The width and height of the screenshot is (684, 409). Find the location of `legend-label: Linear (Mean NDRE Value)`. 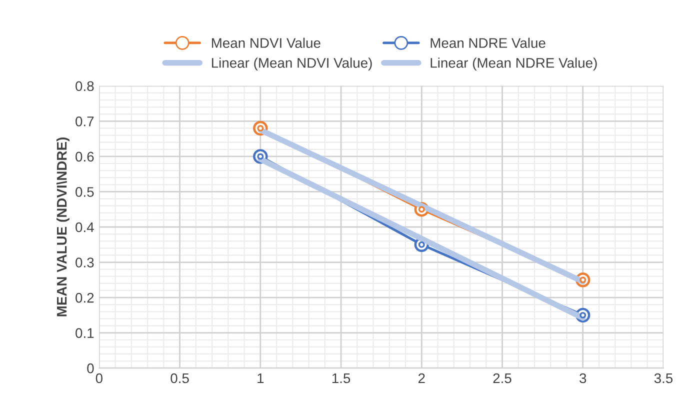

legend-label: Linear (Mean NDRE Value) is located at coordinates (513, 64).